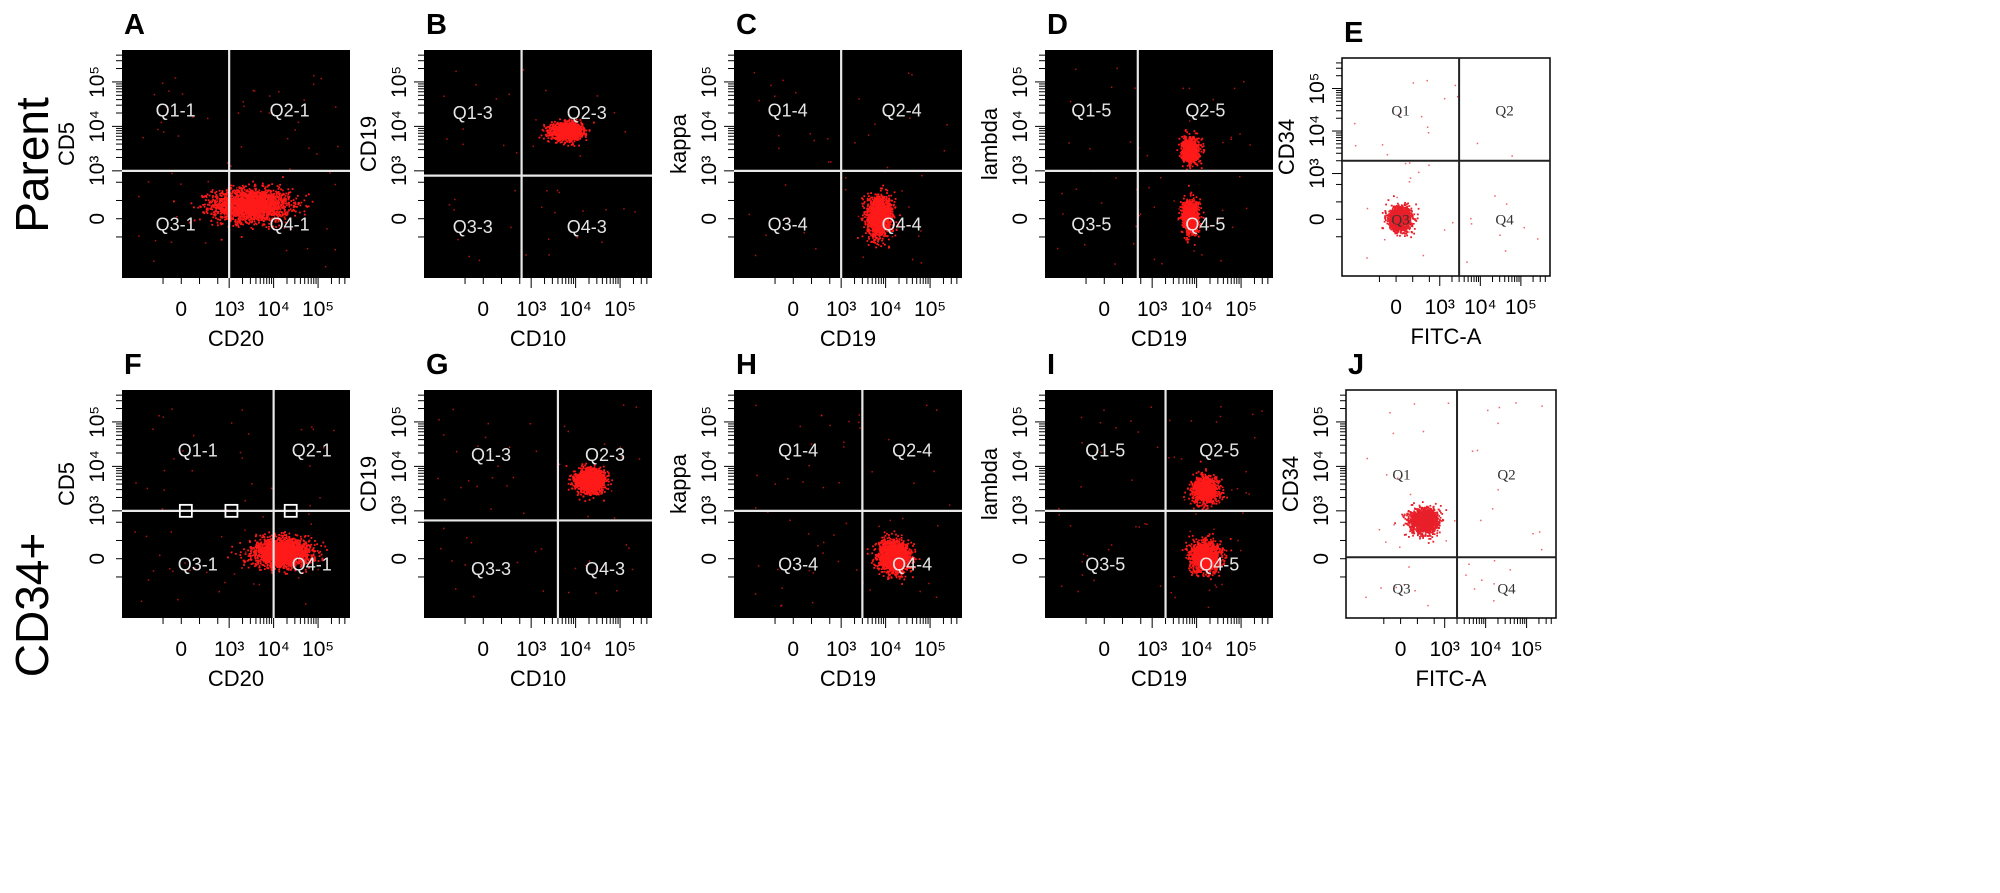  What do you see at coordinates (473, 113) in the screenshot?
I see `quadrant-label: Q1-3` at bounding box center [473, 113].